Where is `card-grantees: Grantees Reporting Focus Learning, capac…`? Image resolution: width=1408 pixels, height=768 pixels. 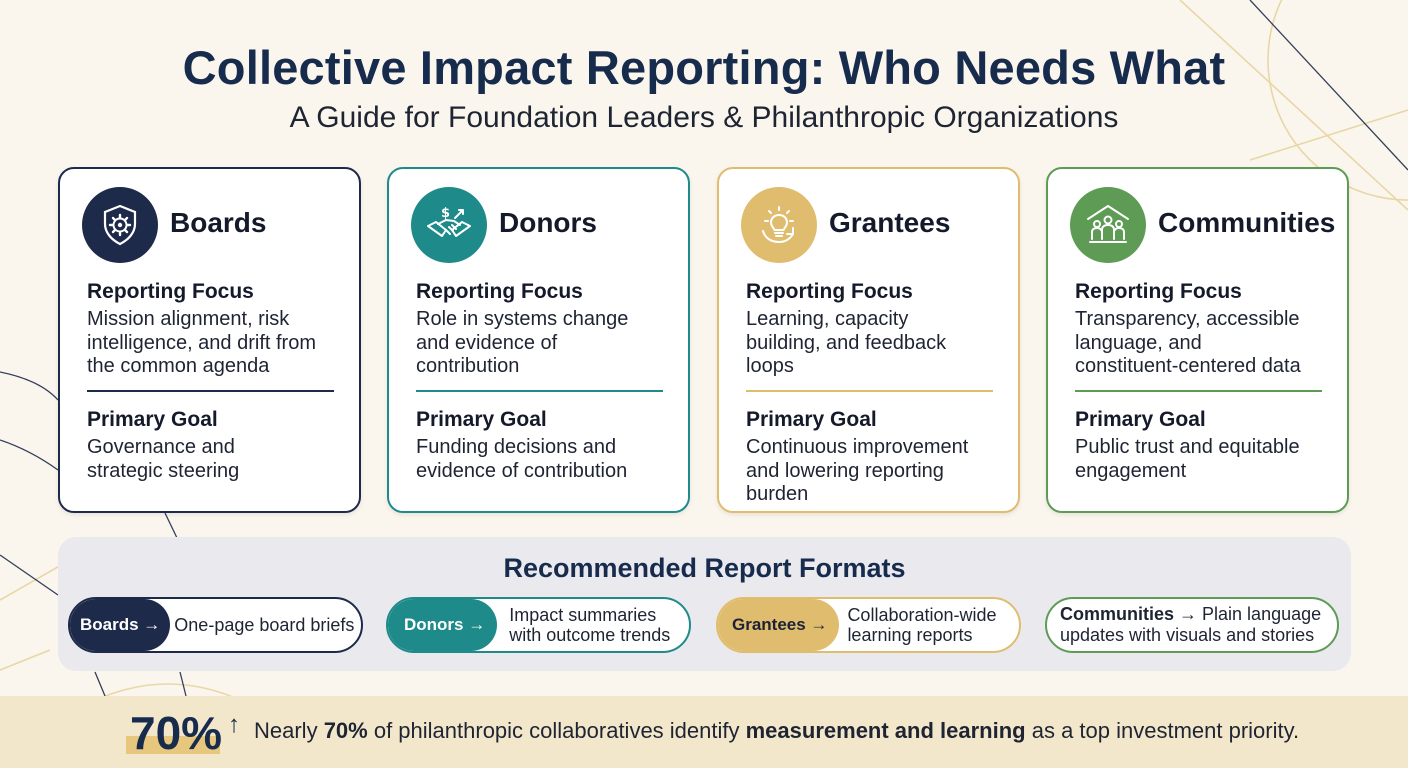 card-grantees: Grantees Reporting Focus Learning, capac… is located at coordinates (868, 340).